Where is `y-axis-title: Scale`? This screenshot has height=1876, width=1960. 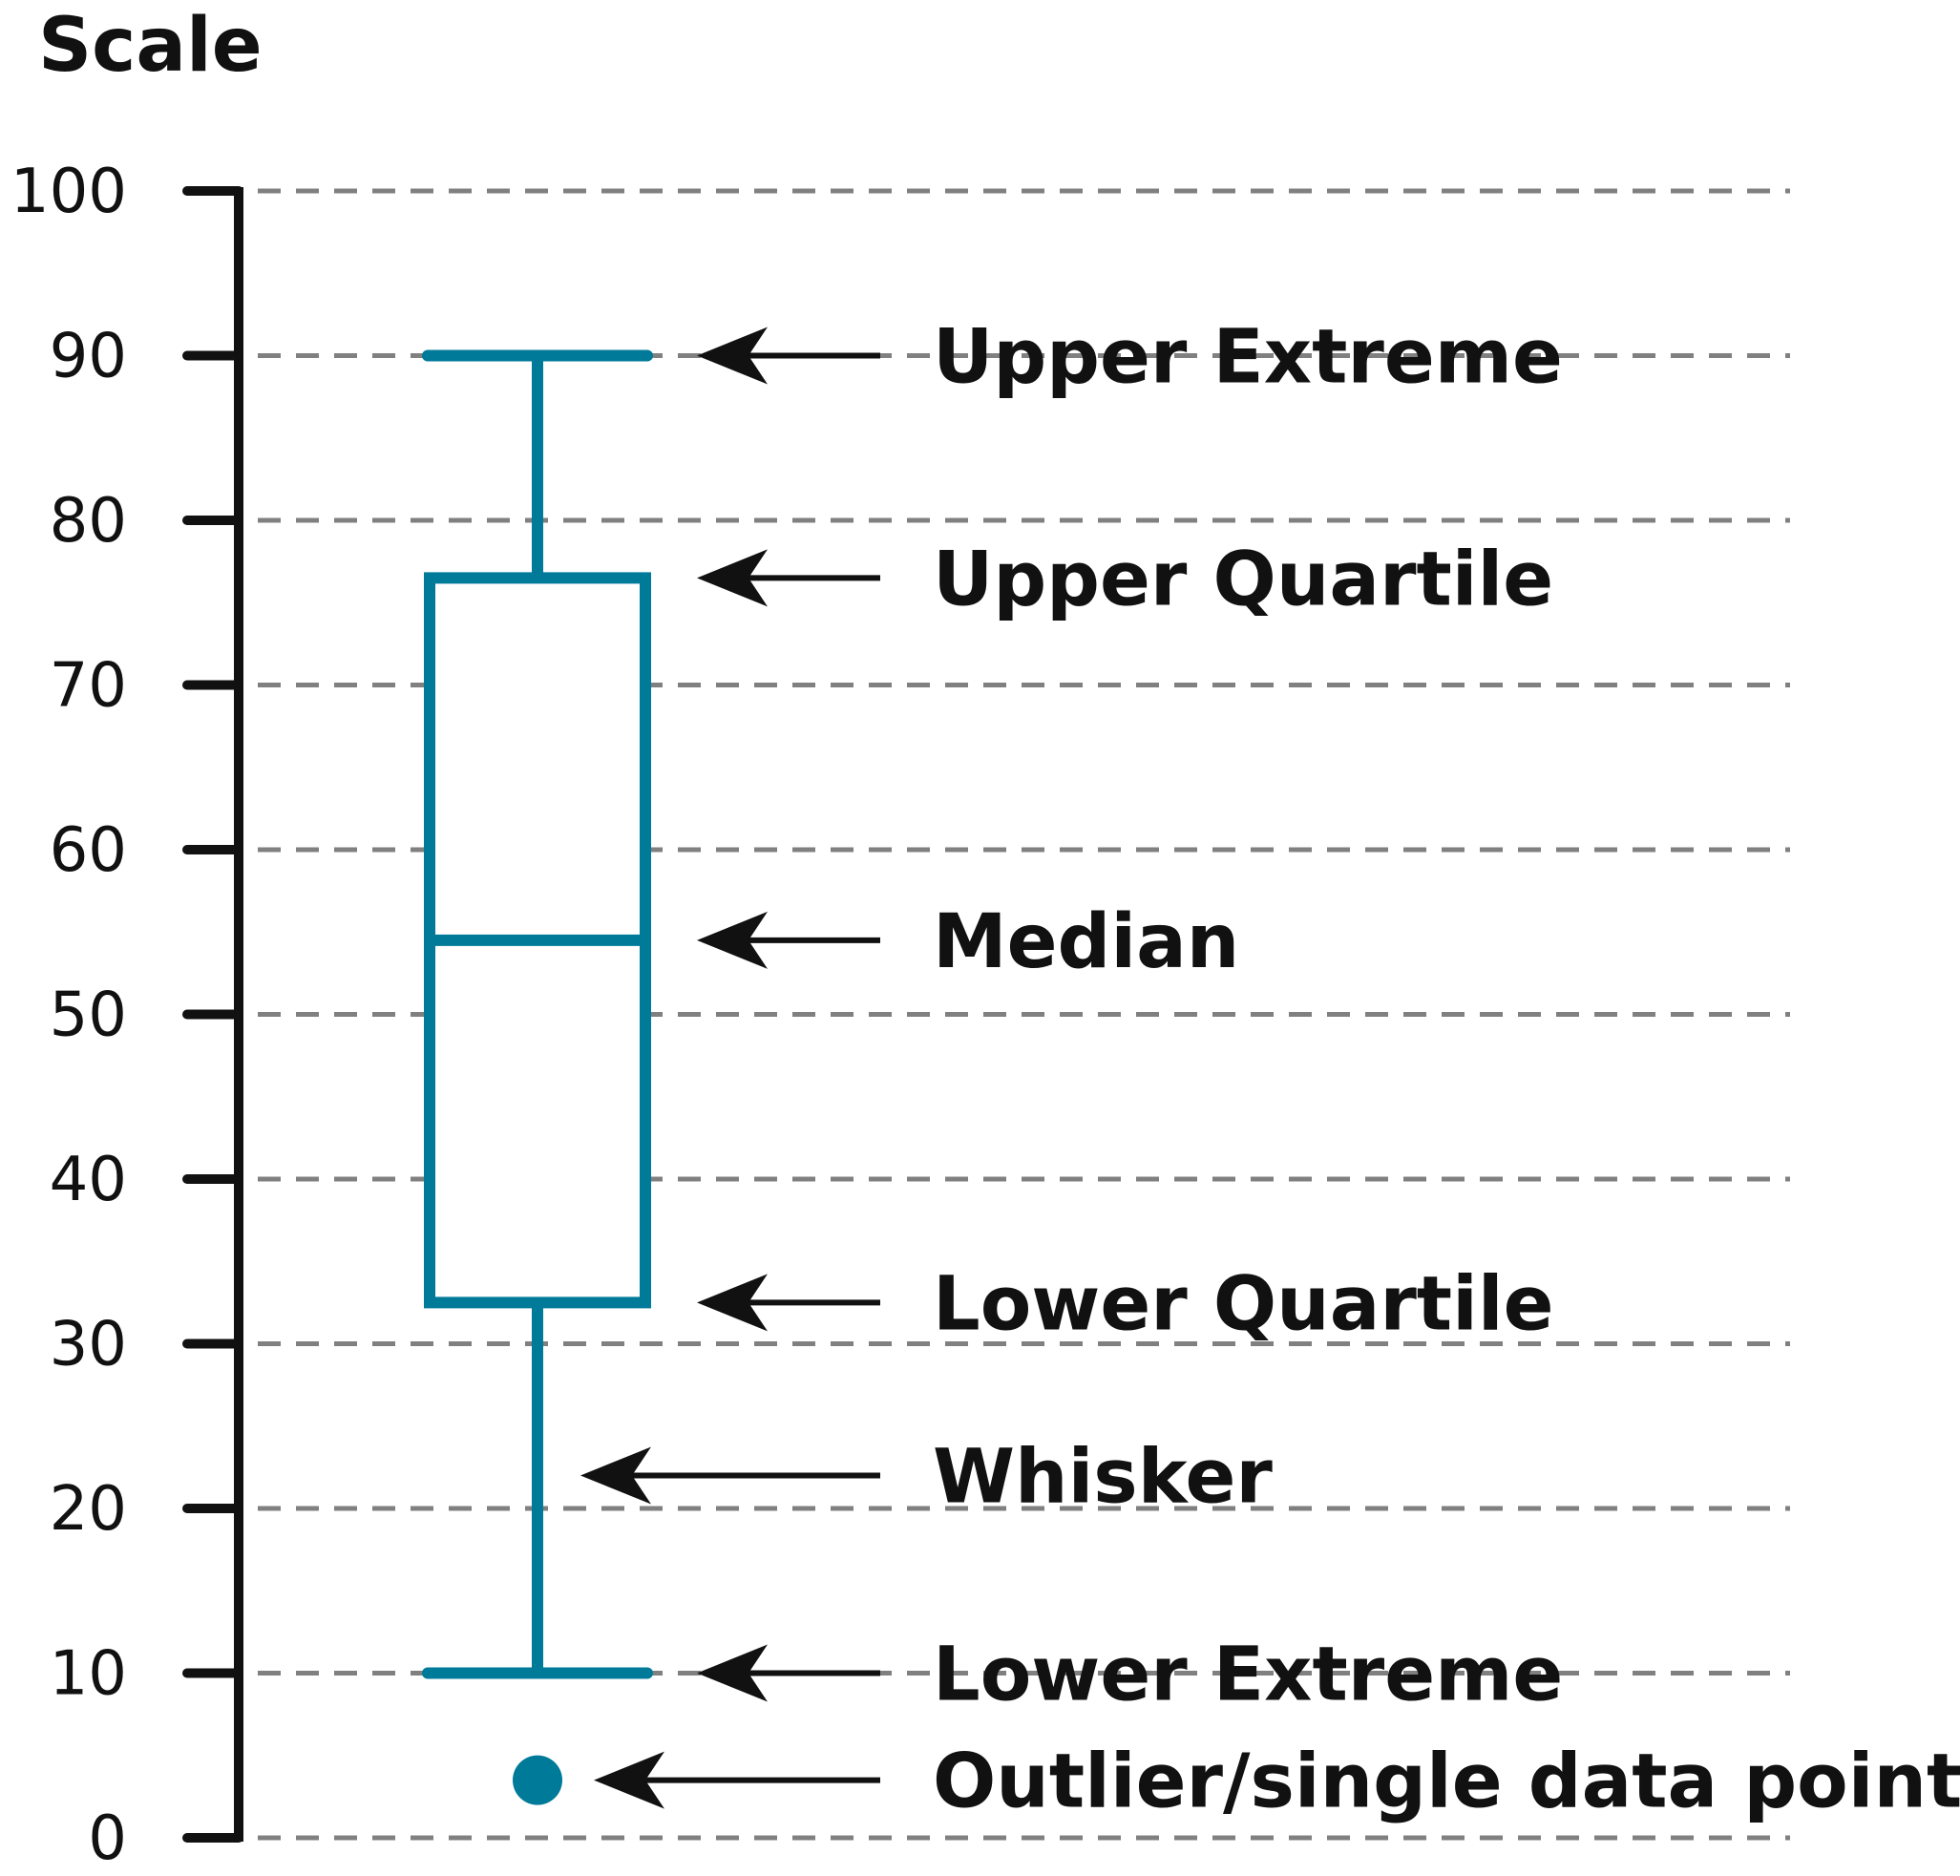
y-axis-title: Scale is located at coordinates (150, 46).